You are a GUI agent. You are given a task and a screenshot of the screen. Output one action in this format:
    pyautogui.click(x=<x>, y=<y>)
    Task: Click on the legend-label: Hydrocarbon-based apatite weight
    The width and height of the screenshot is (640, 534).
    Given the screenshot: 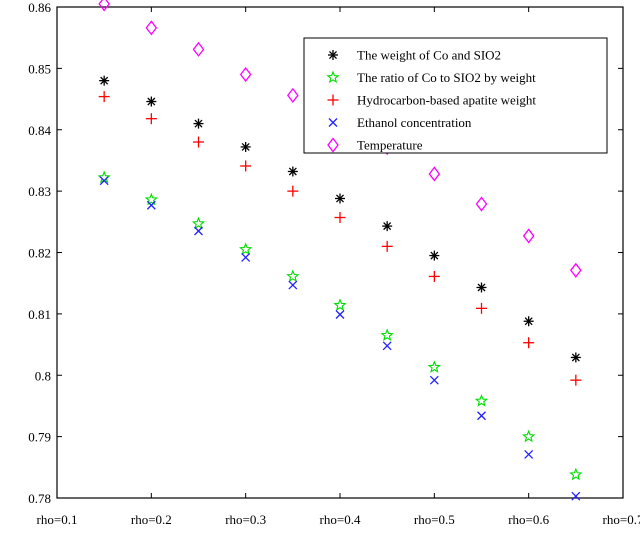 What is the action you would take?
    pyautogui.click(x=446, y=100)
    